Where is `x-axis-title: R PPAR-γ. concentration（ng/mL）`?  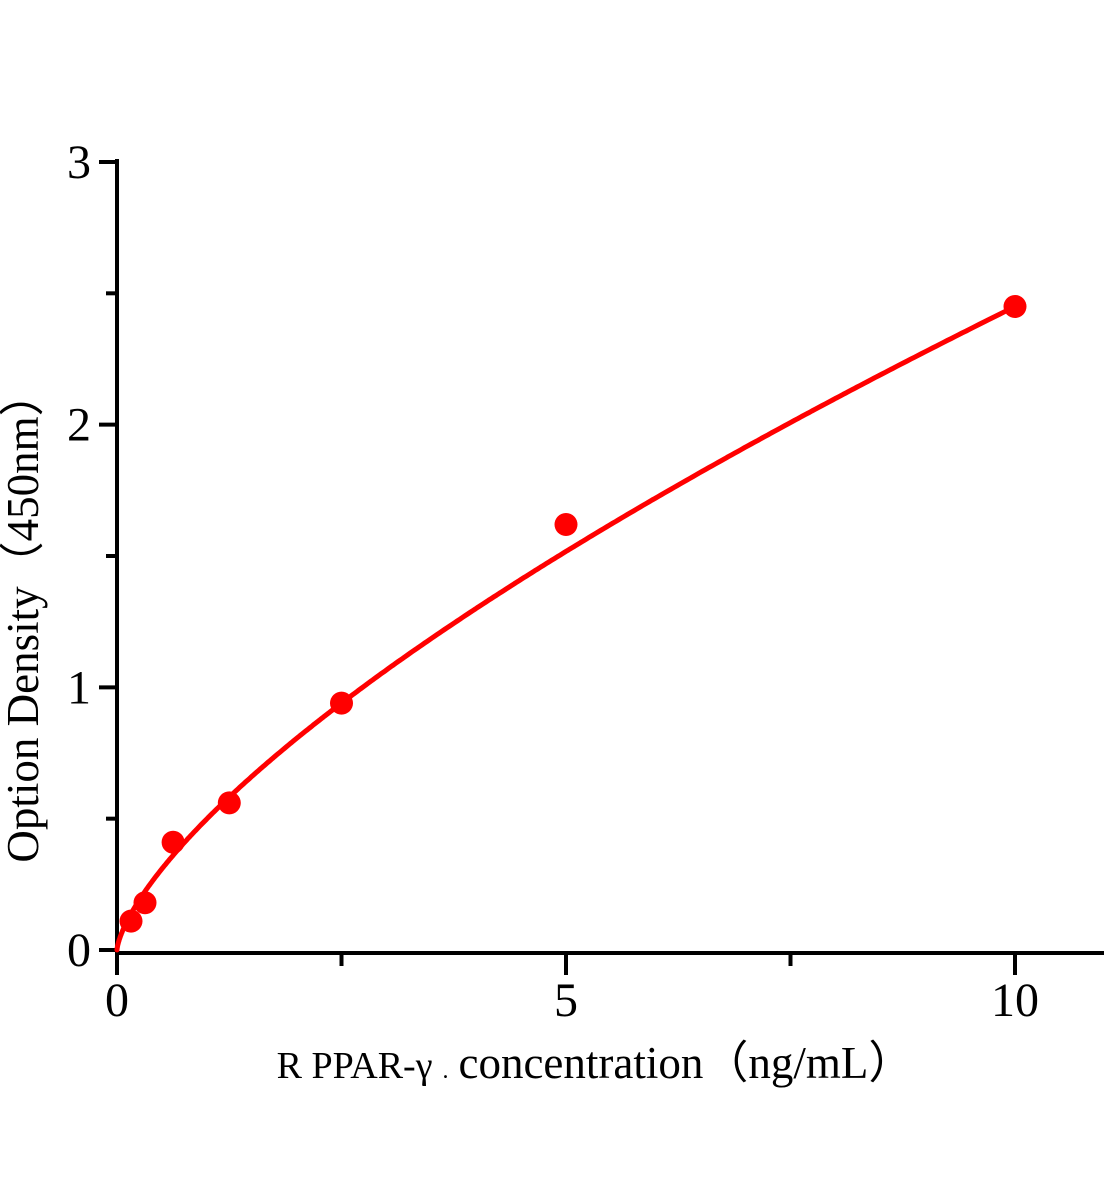
x-axis-title: R PPAR-γ. concentration（ng/mL） is located at coordinates (595, 1063).